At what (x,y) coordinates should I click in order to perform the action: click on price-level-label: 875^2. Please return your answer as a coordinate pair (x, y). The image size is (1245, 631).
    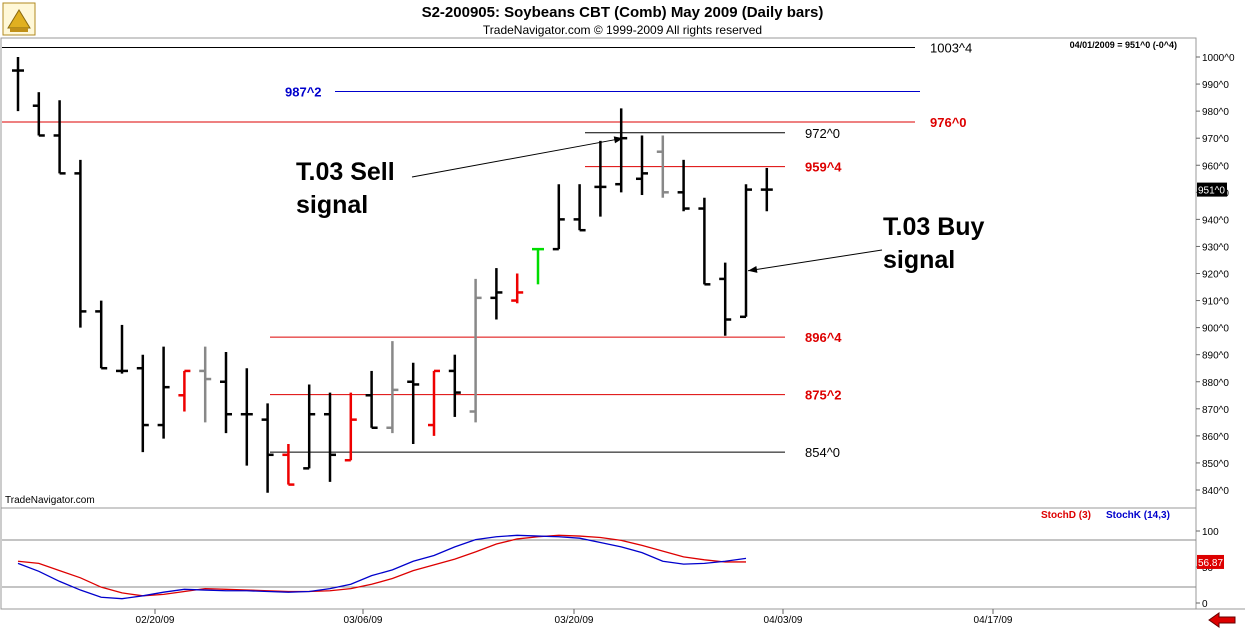
    Looking at the image, I should click on (823, 395).